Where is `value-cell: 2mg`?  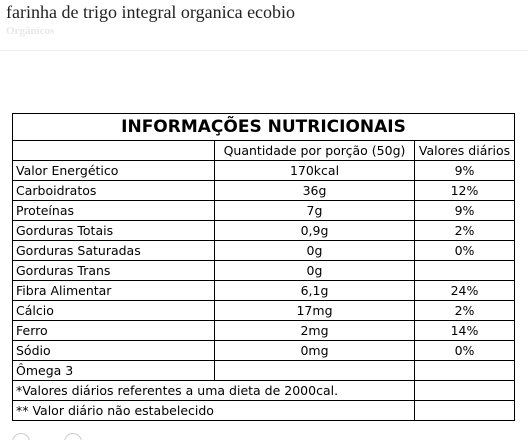
value-cell: 2mg is located at coordinates (314, 330).